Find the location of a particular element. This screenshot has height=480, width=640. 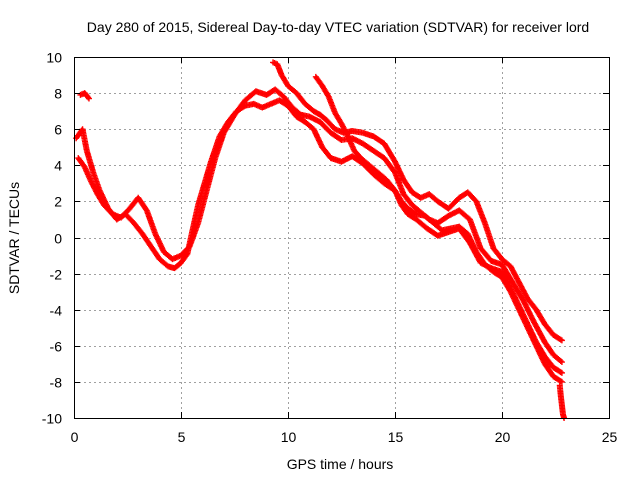

x-tick-label: 20 is located at coordinates (503, 437).